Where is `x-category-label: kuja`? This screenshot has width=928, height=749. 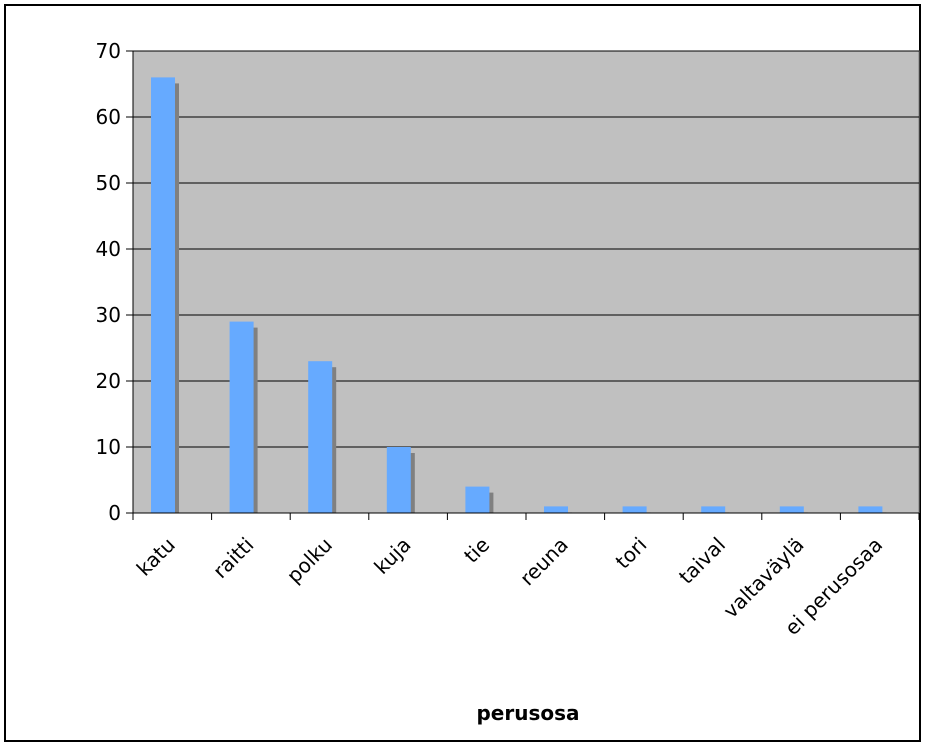
x-category-label: kuja is located at coordinates (392, 556).